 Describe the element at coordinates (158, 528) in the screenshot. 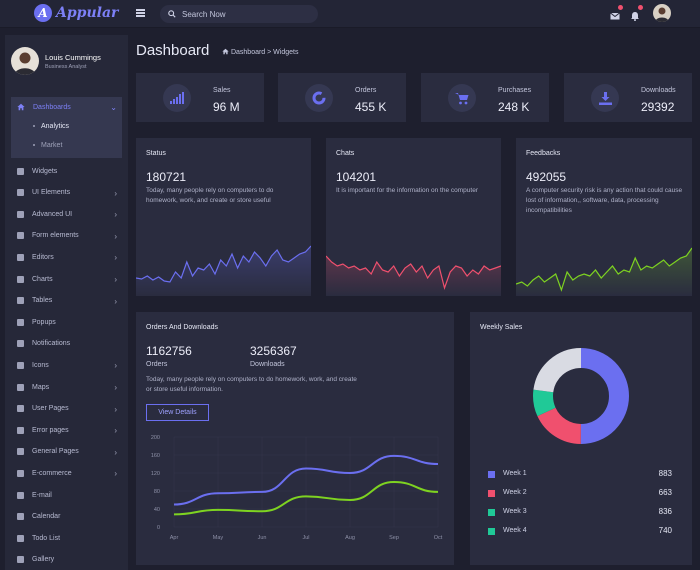

I see `y-tick-label: 0` at that location.